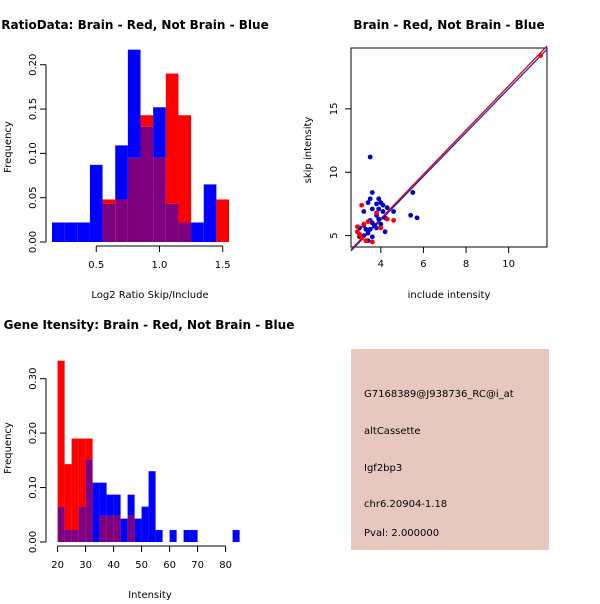 Image resolution: width=600 pixels, height=604 pixels. I want to click on x-tick-label: 1.0, so click(160, 265).